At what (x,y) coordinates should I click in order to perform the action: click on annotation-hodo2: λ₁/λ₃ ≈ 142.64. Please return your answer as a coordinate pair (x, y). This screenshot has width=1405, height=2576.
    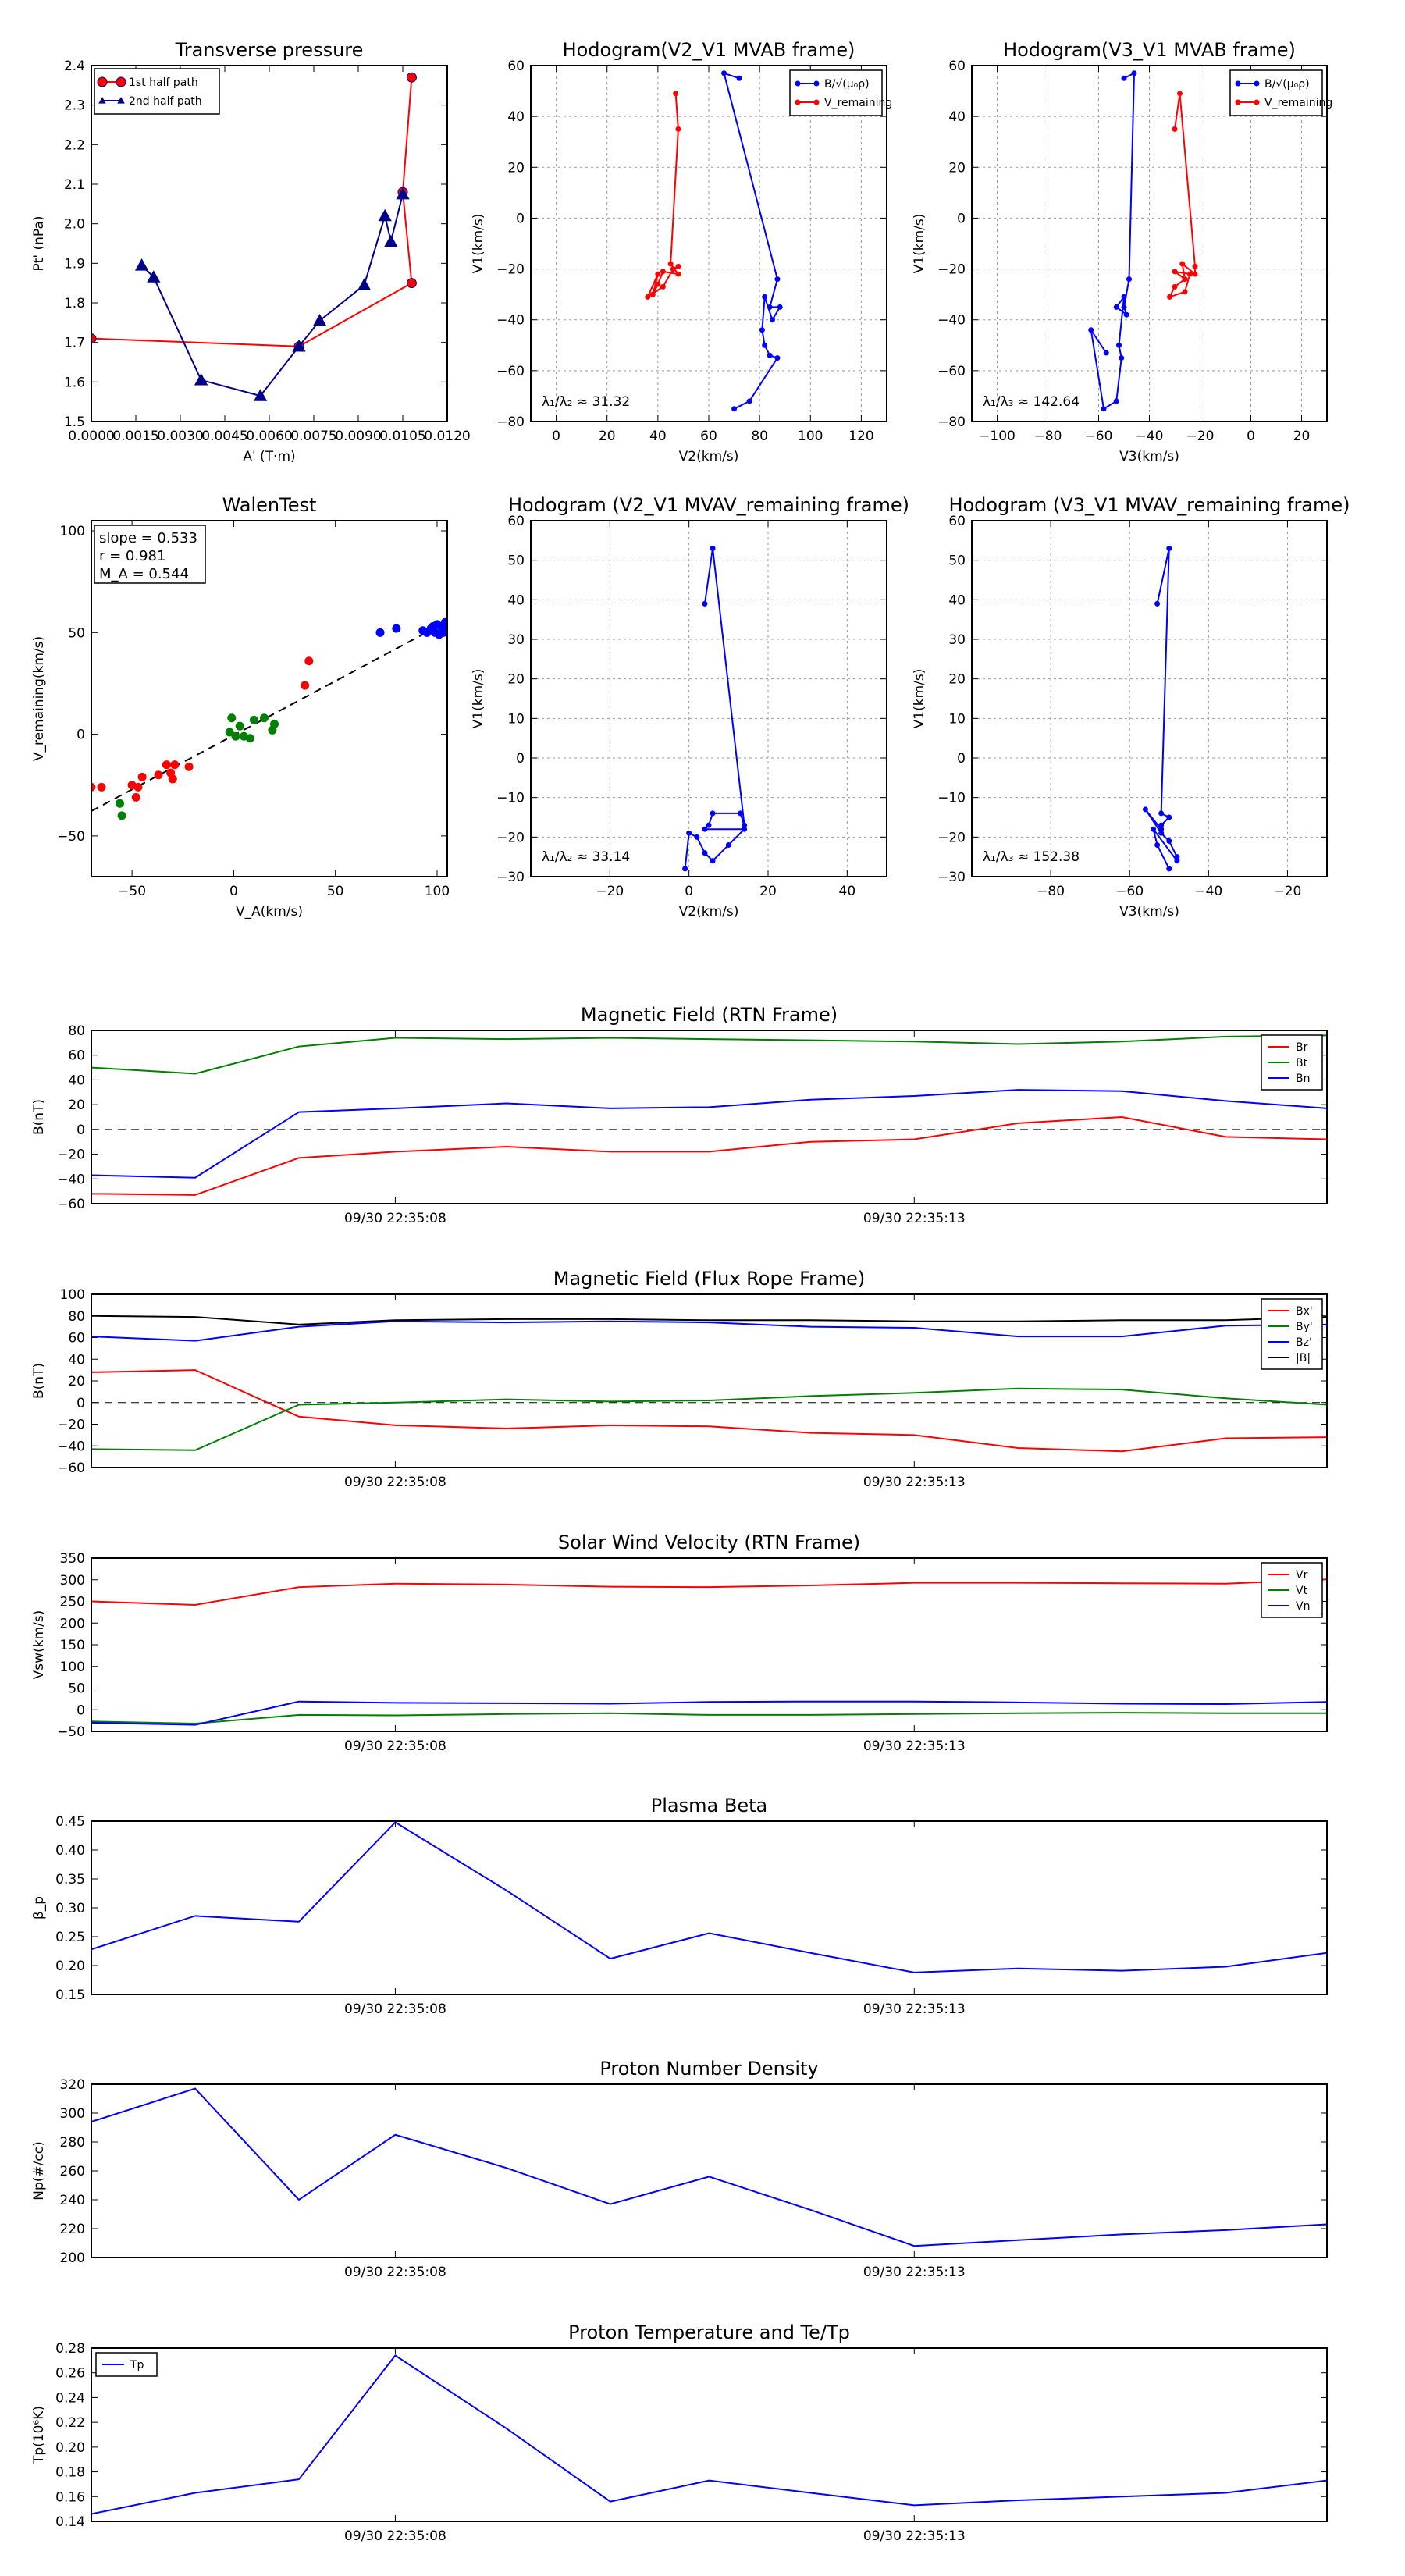
    Looking at the image, I should click on (1031, 402).